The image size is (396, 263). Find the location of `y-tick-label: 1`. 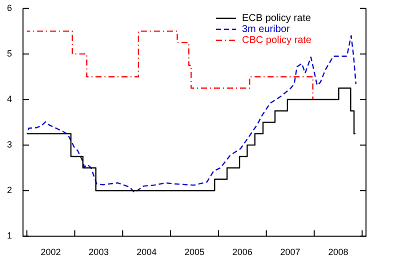

y-tick-label: 1 is located at coordinates (9, 235).